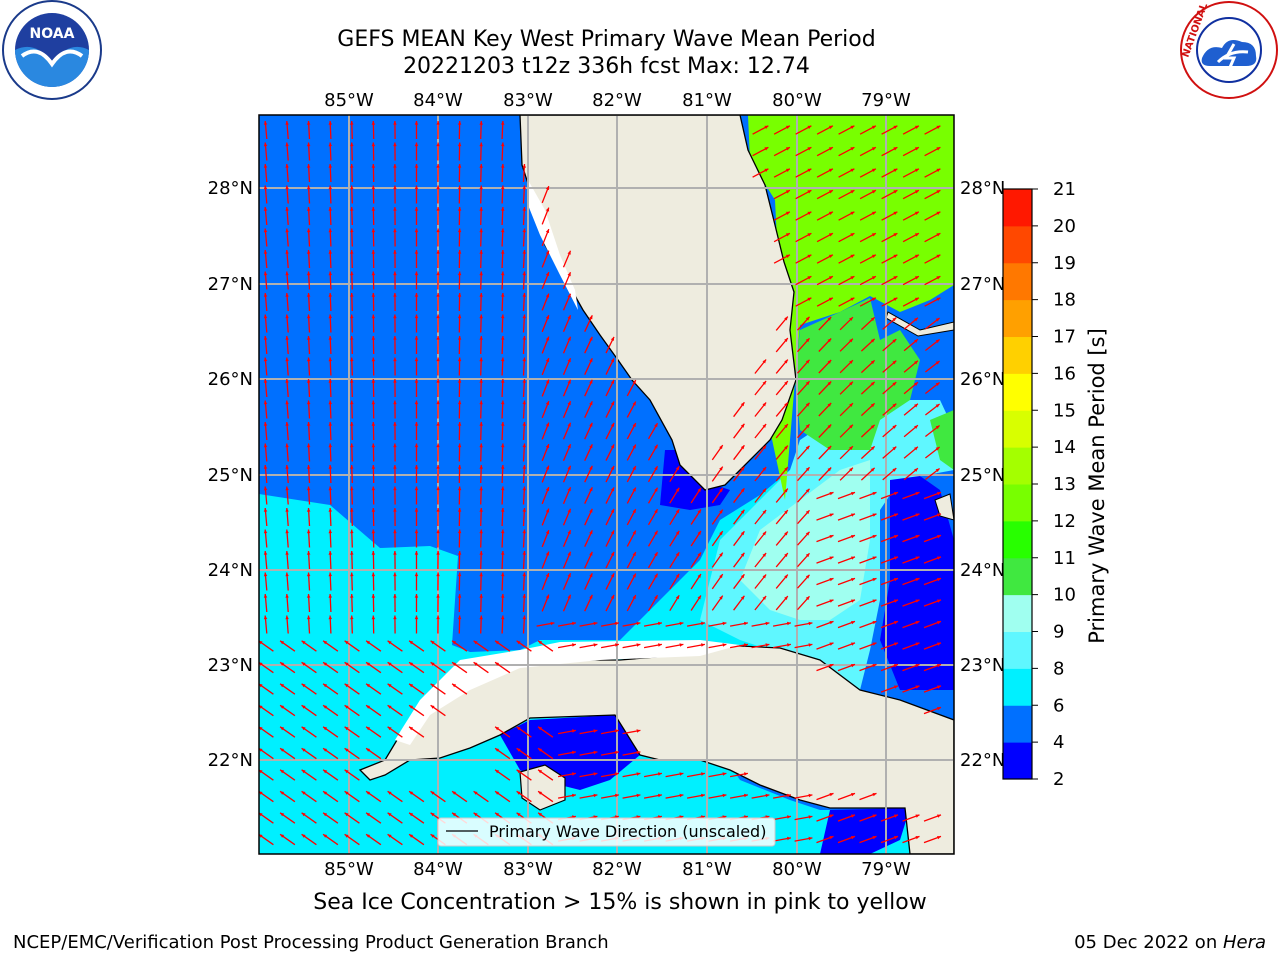  What do you see at coordinates (1064, 300) in the screenshot?
I see `colorbar-tick-label: 18` at bounding box center [1064, 300].